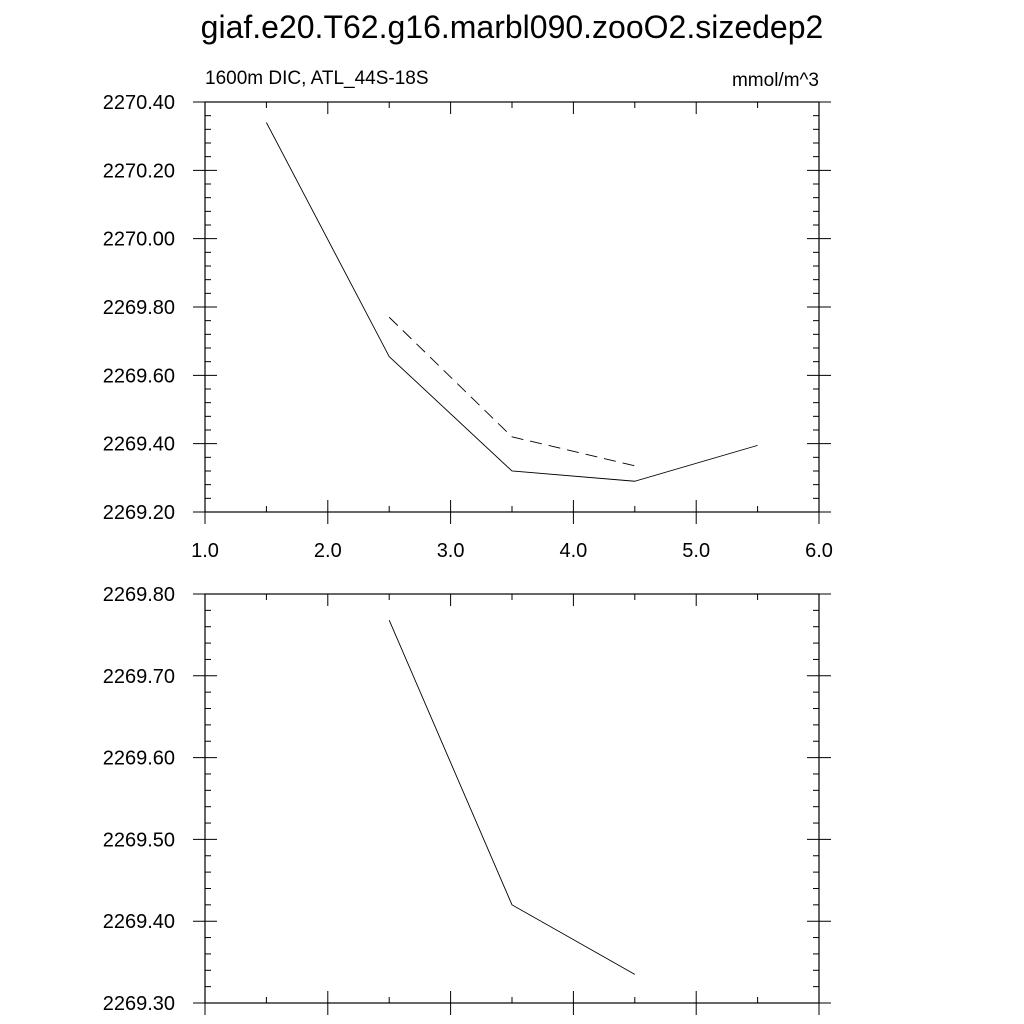  Describe the element at coordinates (511, 391) in the screenshot. I see `dashed-series-line` at that location.